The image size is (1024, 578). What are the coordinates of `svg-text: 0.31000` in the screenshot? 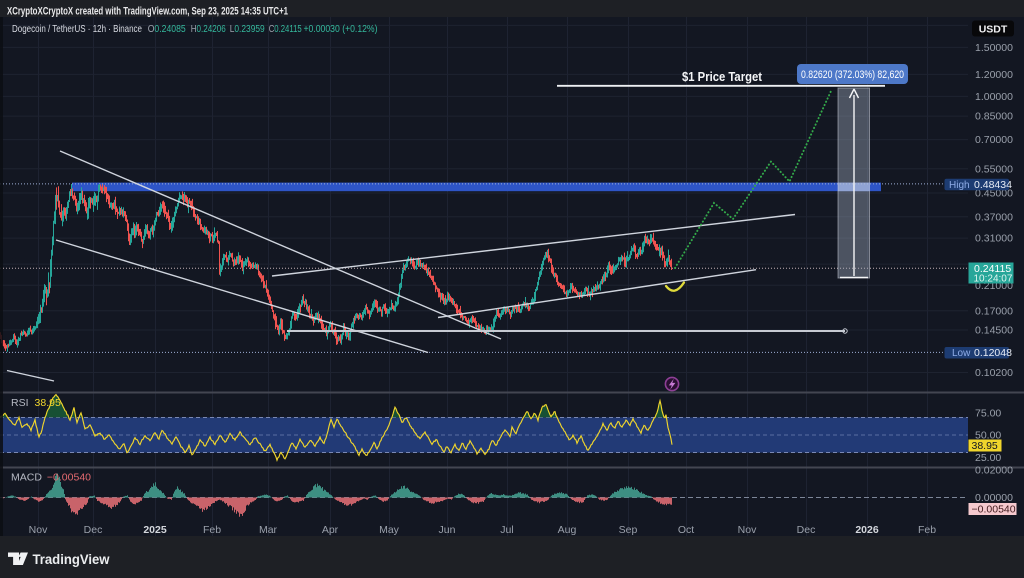 It's located at (994, 239).